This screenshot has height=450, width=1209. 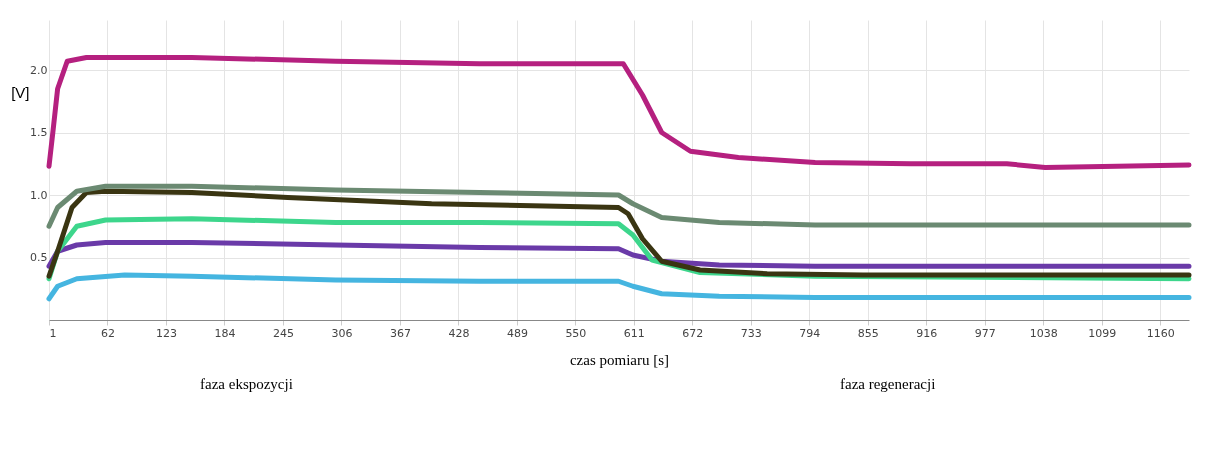 I want to click on x-tick-label: 1099, so click(x=1102, y=333).